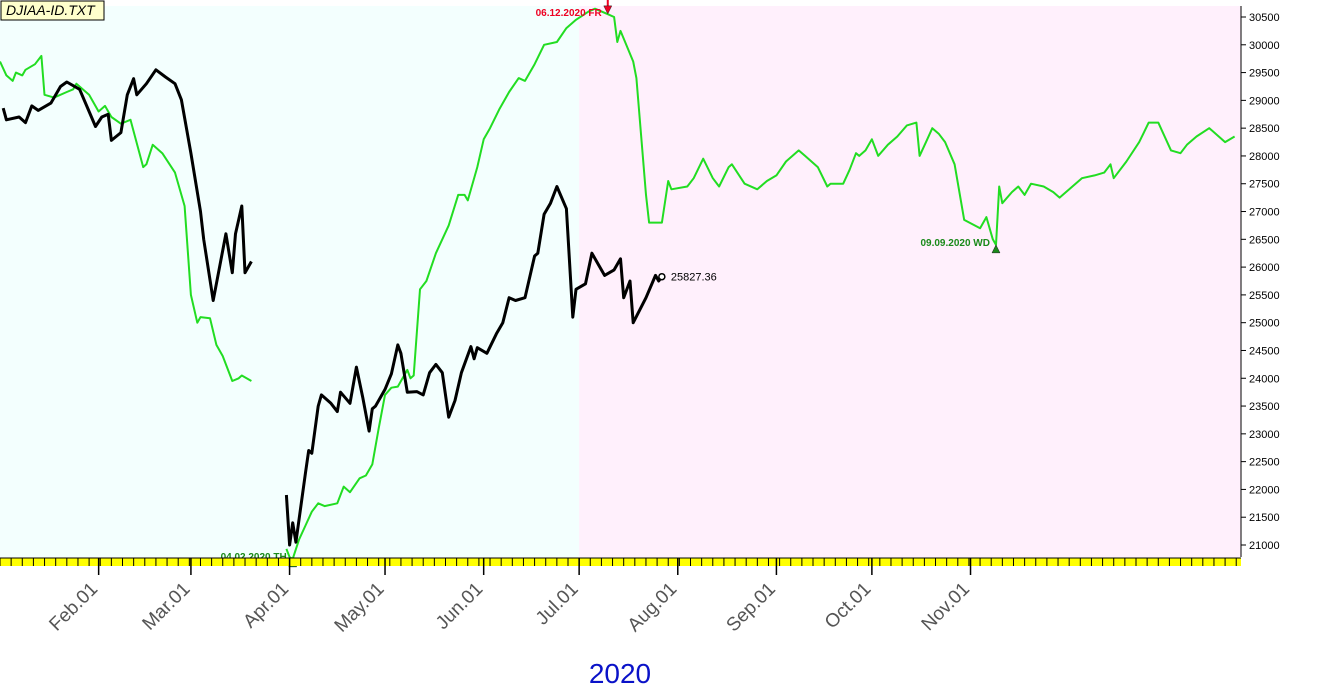 This screenshot has height=689, width=1319. Describe the element at coordinates (996, 249) in the screenshot. I see `low-marker-arrow` at that location.